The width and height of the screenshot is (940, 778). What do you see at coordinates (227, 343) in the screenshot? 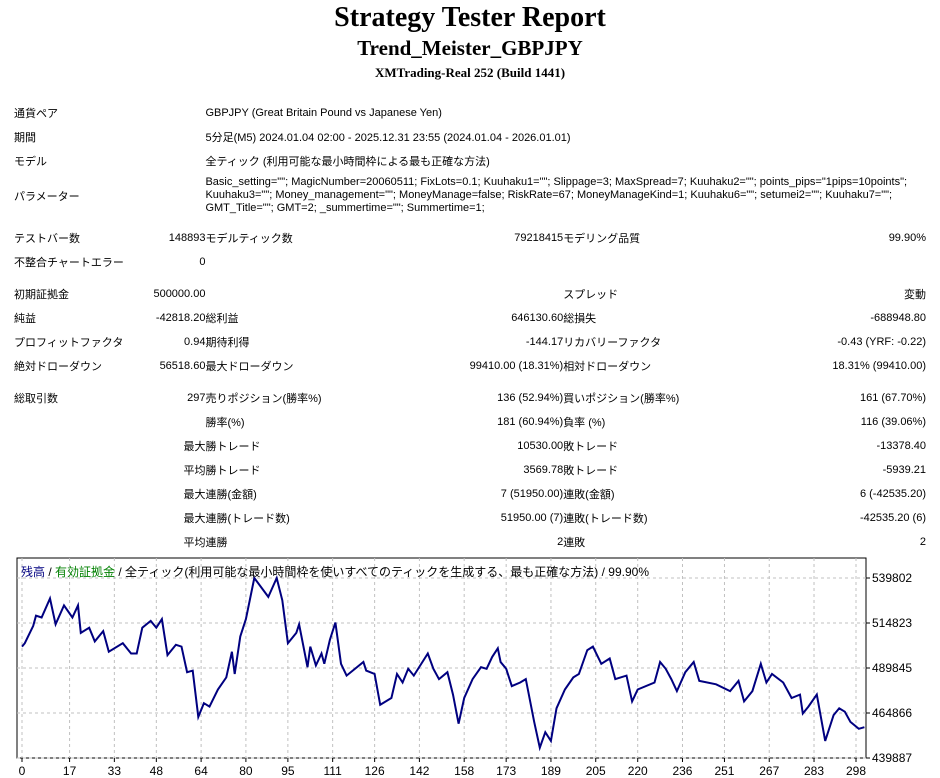
I see `stat-label: 期待利得` at bounding box center [227, 343].